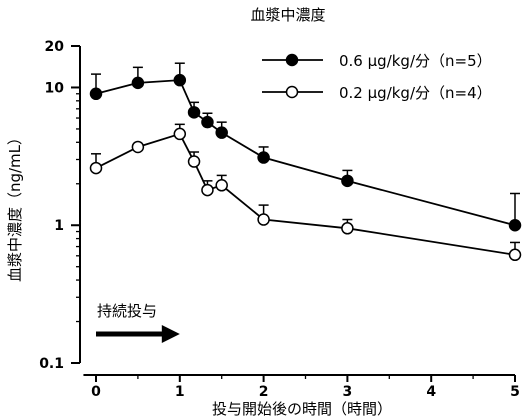 This screenshot has width=522, height=418. Describe the element at coordinates (515, 392) in the screenshot. I see `x-tick-label: 5` at that location.